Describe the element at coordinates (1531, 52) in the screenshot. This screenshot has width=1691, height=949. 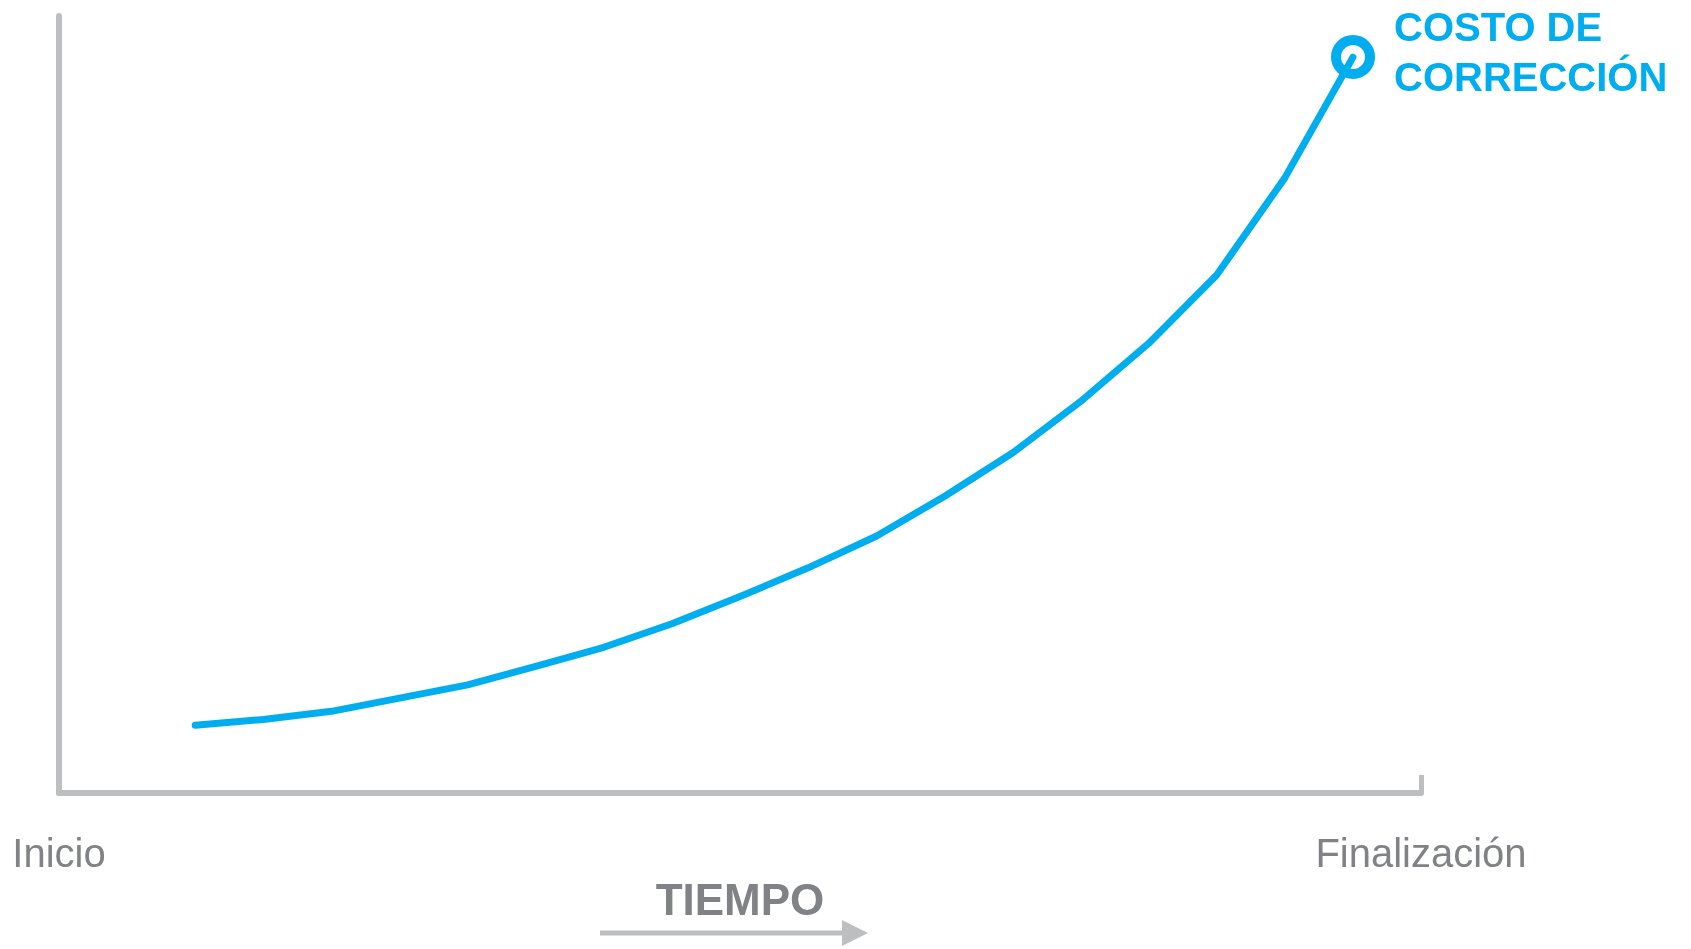
I see `annotation: COSTO DE CORRECCIÓN` at that location.